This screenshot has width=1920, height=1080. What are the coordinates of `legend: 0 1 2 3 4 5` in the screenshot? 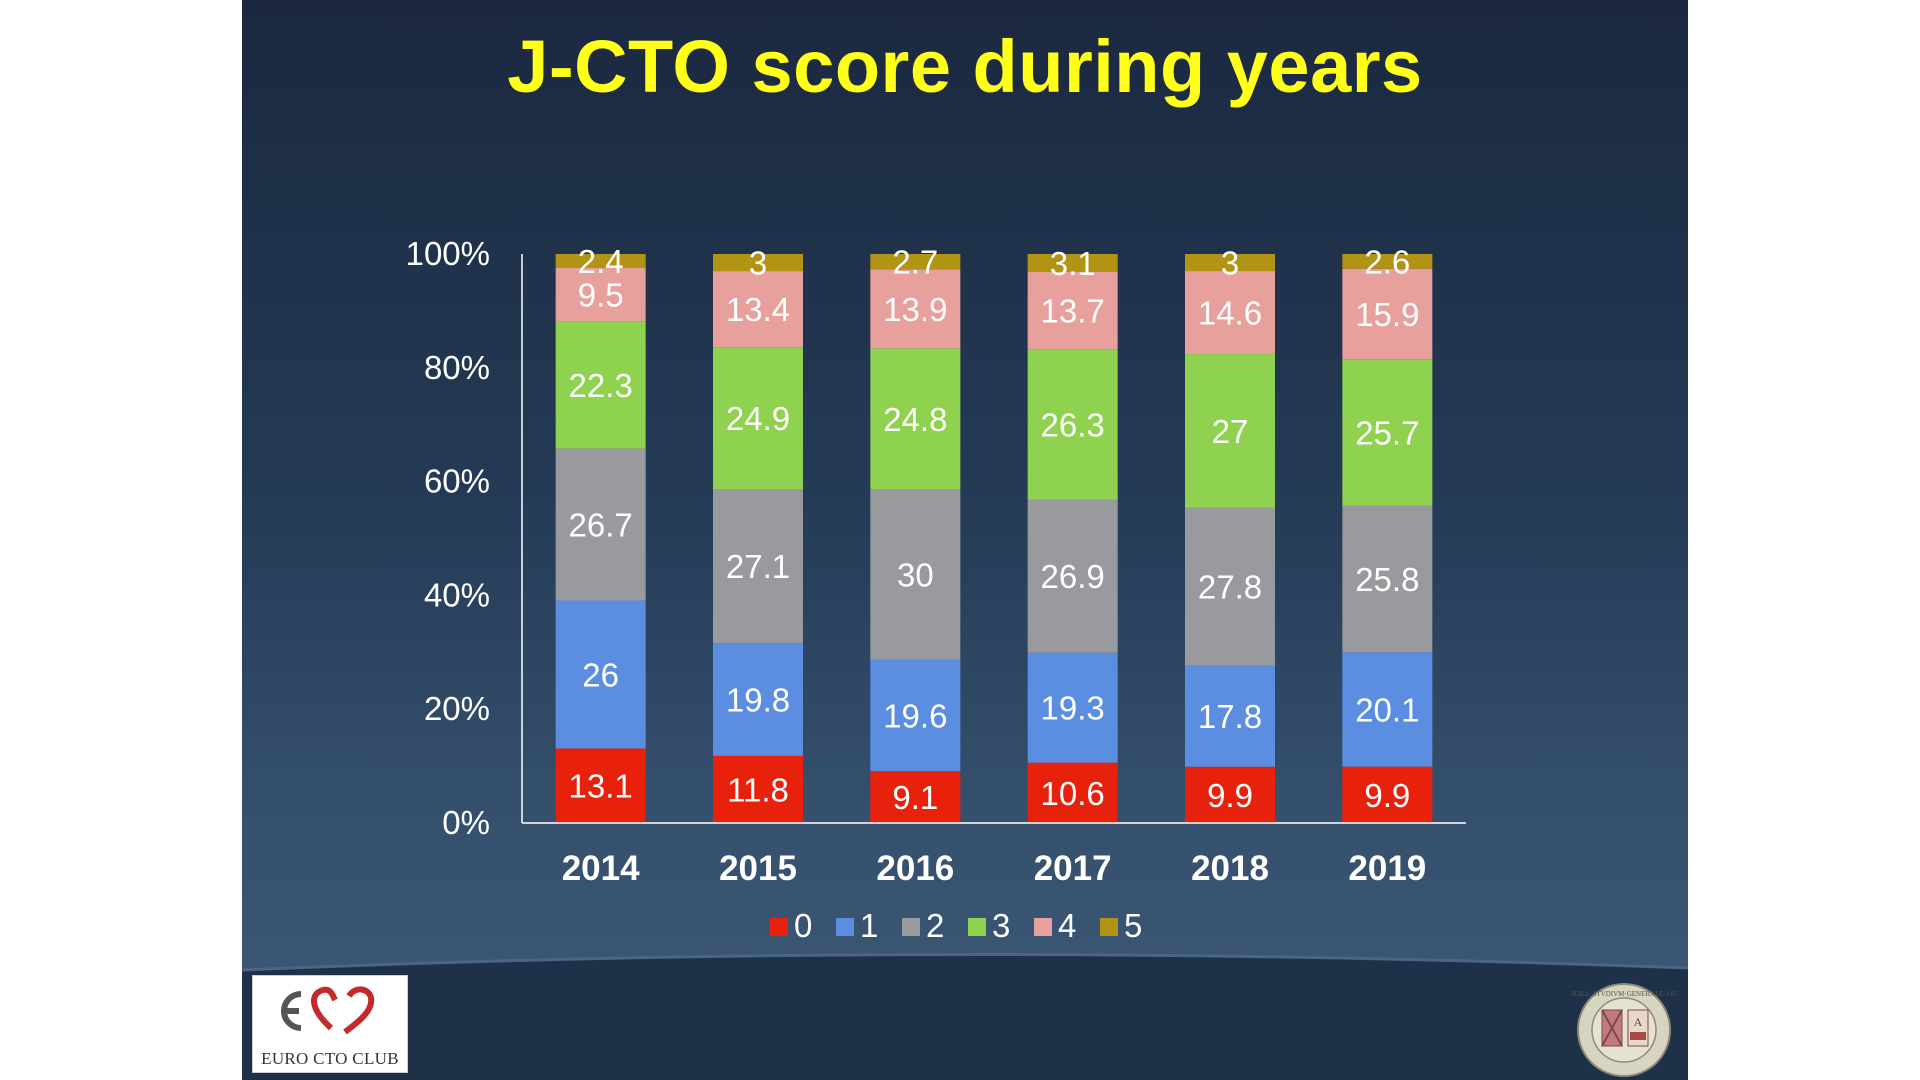 It's located at (956, 925).